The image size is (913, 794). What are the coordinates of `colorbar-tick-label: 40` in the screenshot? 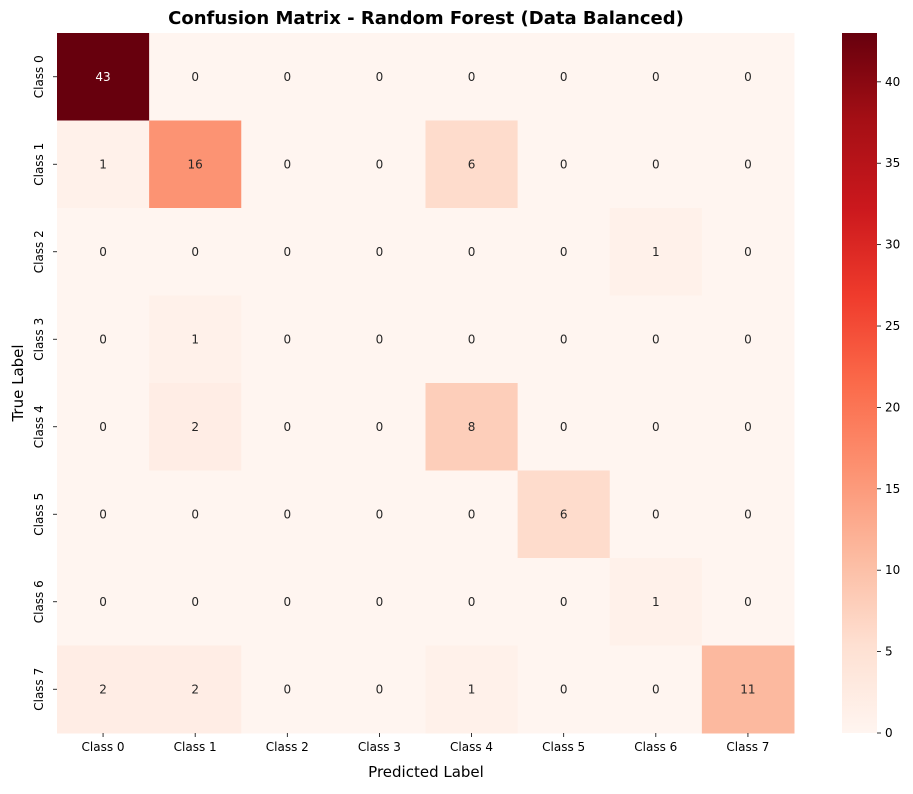 It's located at (892, 82).